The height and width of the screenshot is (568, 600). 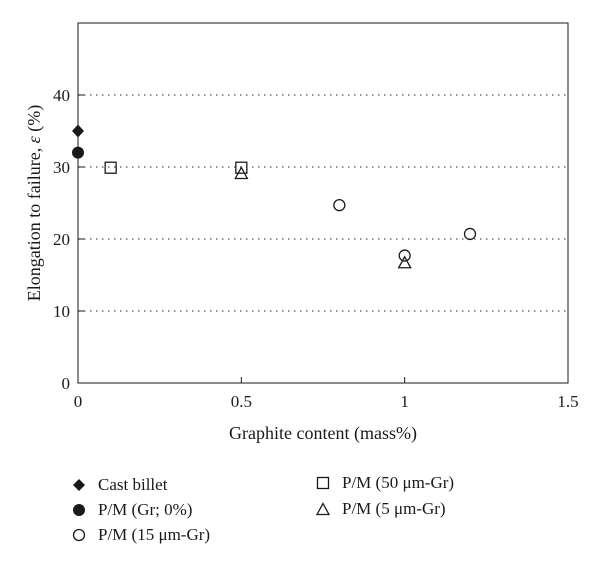 What do you see at coordinates (567, 401) in the screenshot?
I see `x-tick-label: 1.5` at bounding box center [567, 401].